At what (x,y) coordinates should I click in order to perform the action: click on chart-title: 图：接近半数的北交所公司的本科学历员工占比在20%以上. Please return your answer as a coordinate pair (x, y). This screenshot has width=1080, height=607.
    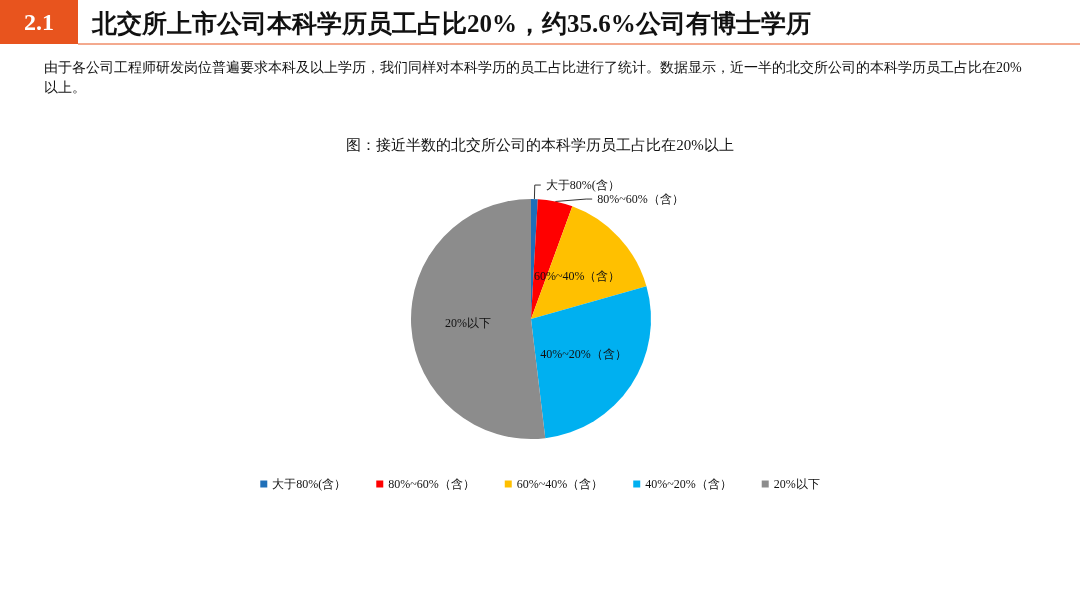
    Looking at the image, I should click on (540, 144).